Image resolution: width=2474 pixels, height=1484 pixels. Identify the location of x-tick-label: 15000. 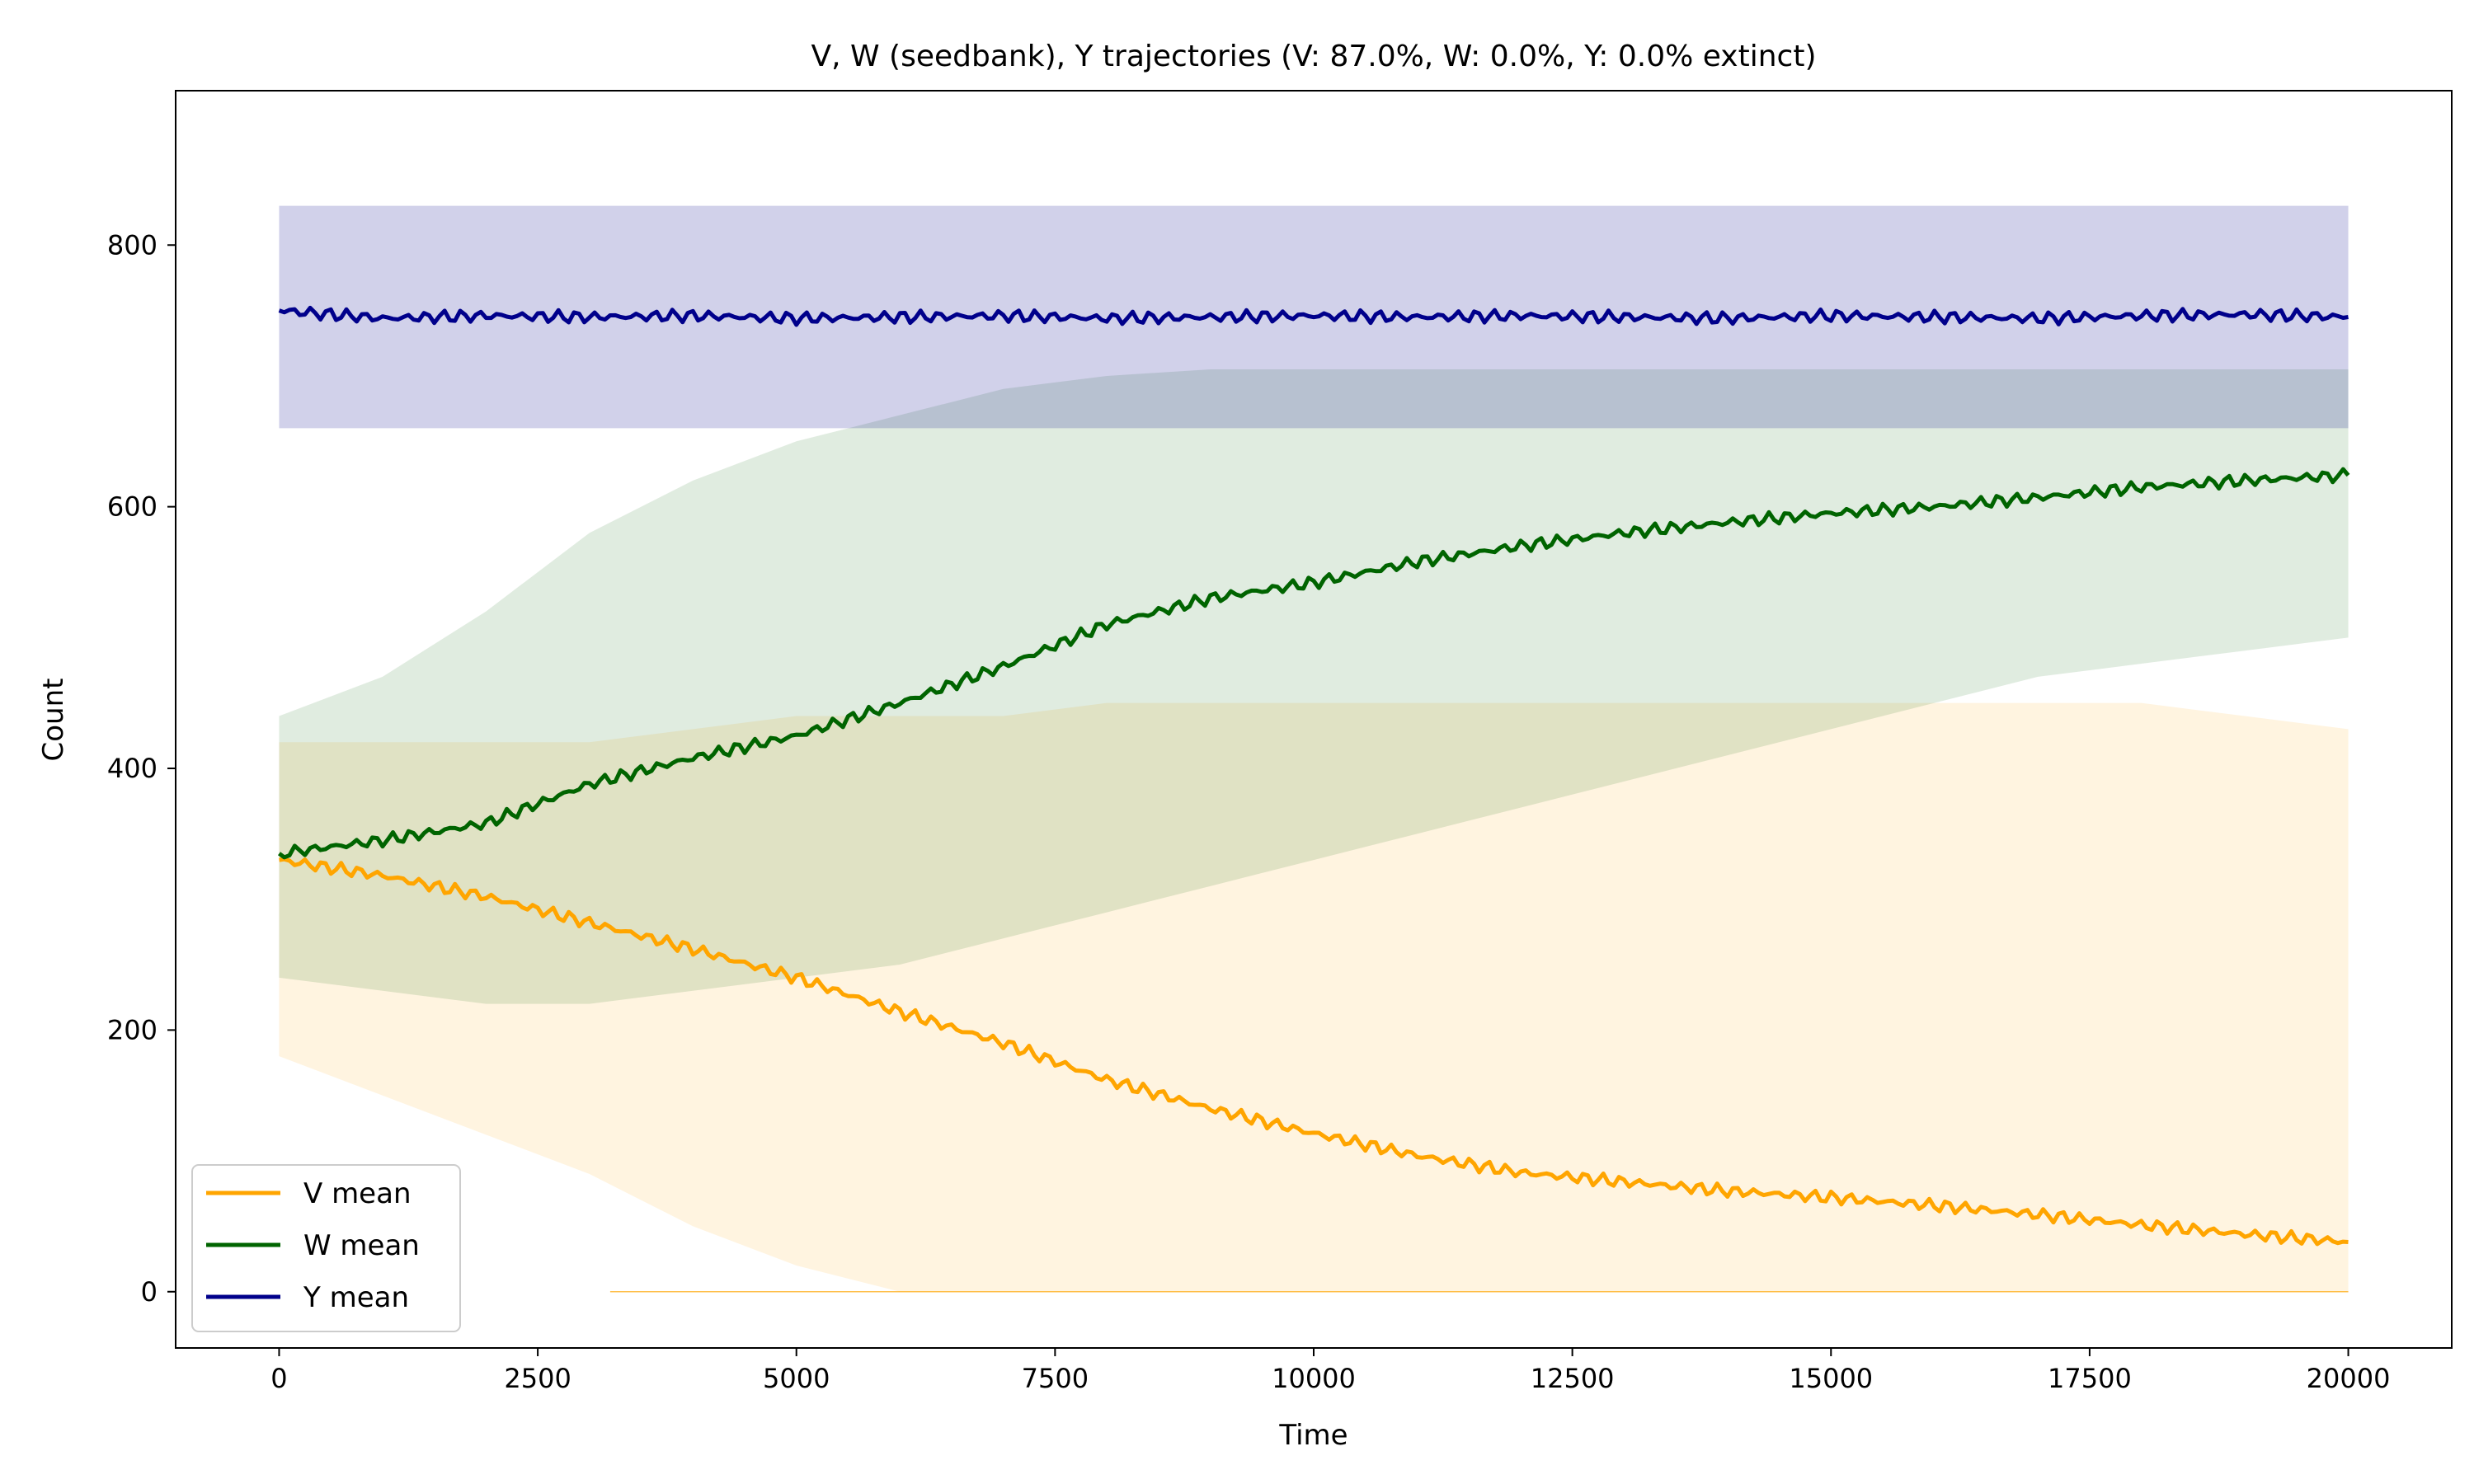
(1831, 1378).